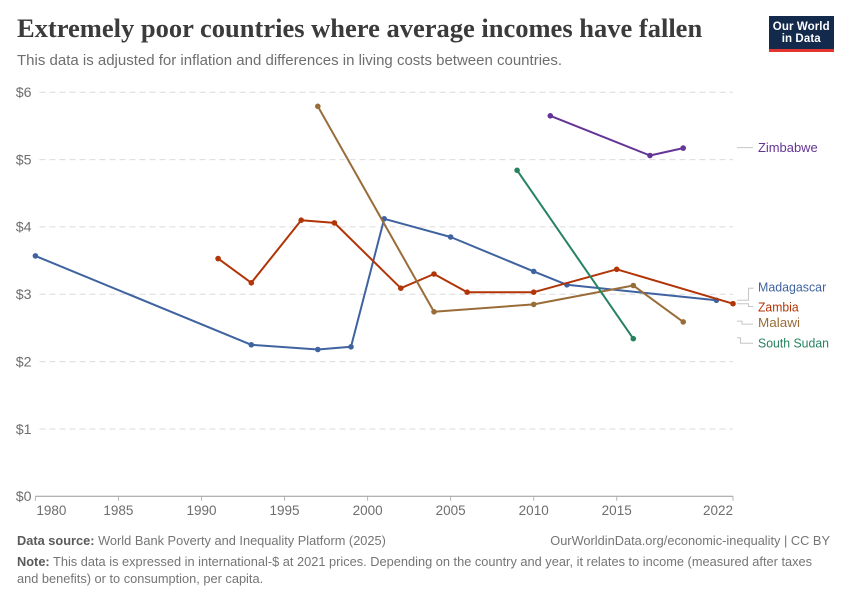  What do you see at coordinates (24, 160) in the screenshot?
I see `svg-text: $5` at bounding box center [24, 160].